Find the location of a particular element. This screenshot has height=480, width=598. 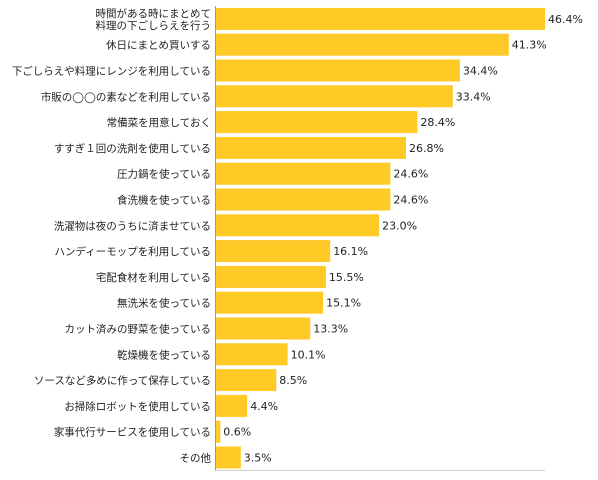

category-label: 食洗機を使っている is located at coordinates (164, 200).